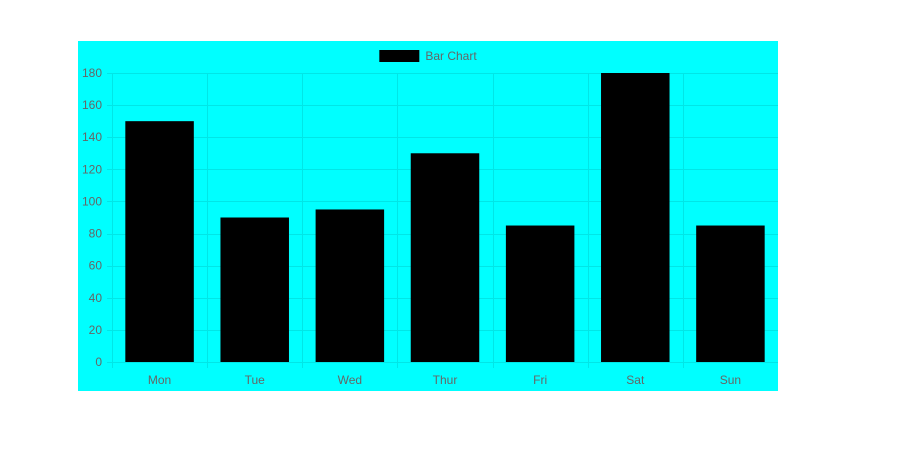  I want to click on bar-wed, so click(350, 285).